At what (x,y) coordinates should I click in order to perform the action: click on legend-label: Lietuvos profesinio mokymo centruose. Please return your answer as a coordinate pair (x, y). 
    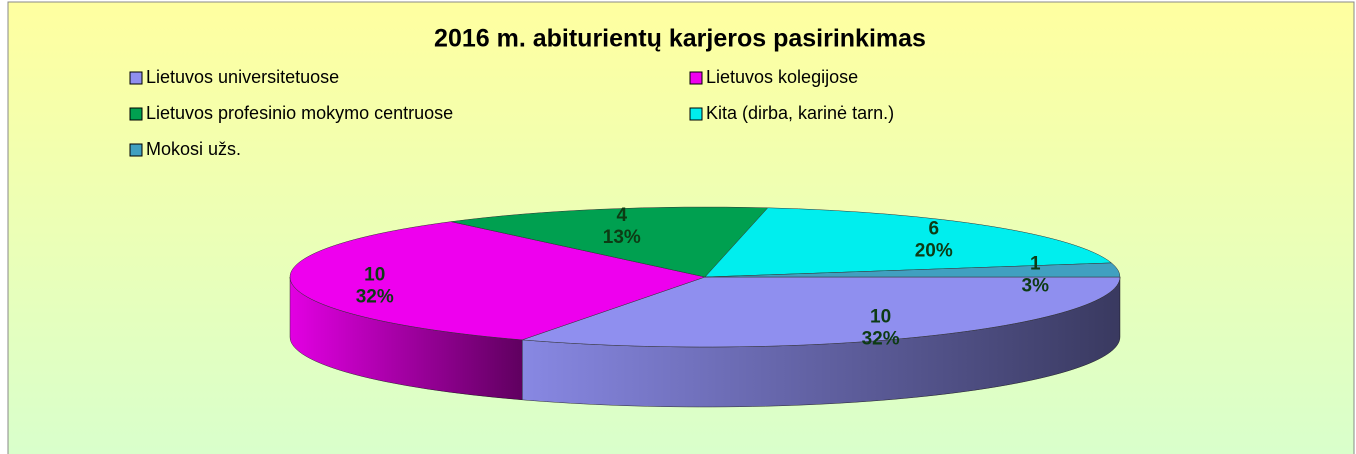
    Looking at the image, I should click on (299, 113).